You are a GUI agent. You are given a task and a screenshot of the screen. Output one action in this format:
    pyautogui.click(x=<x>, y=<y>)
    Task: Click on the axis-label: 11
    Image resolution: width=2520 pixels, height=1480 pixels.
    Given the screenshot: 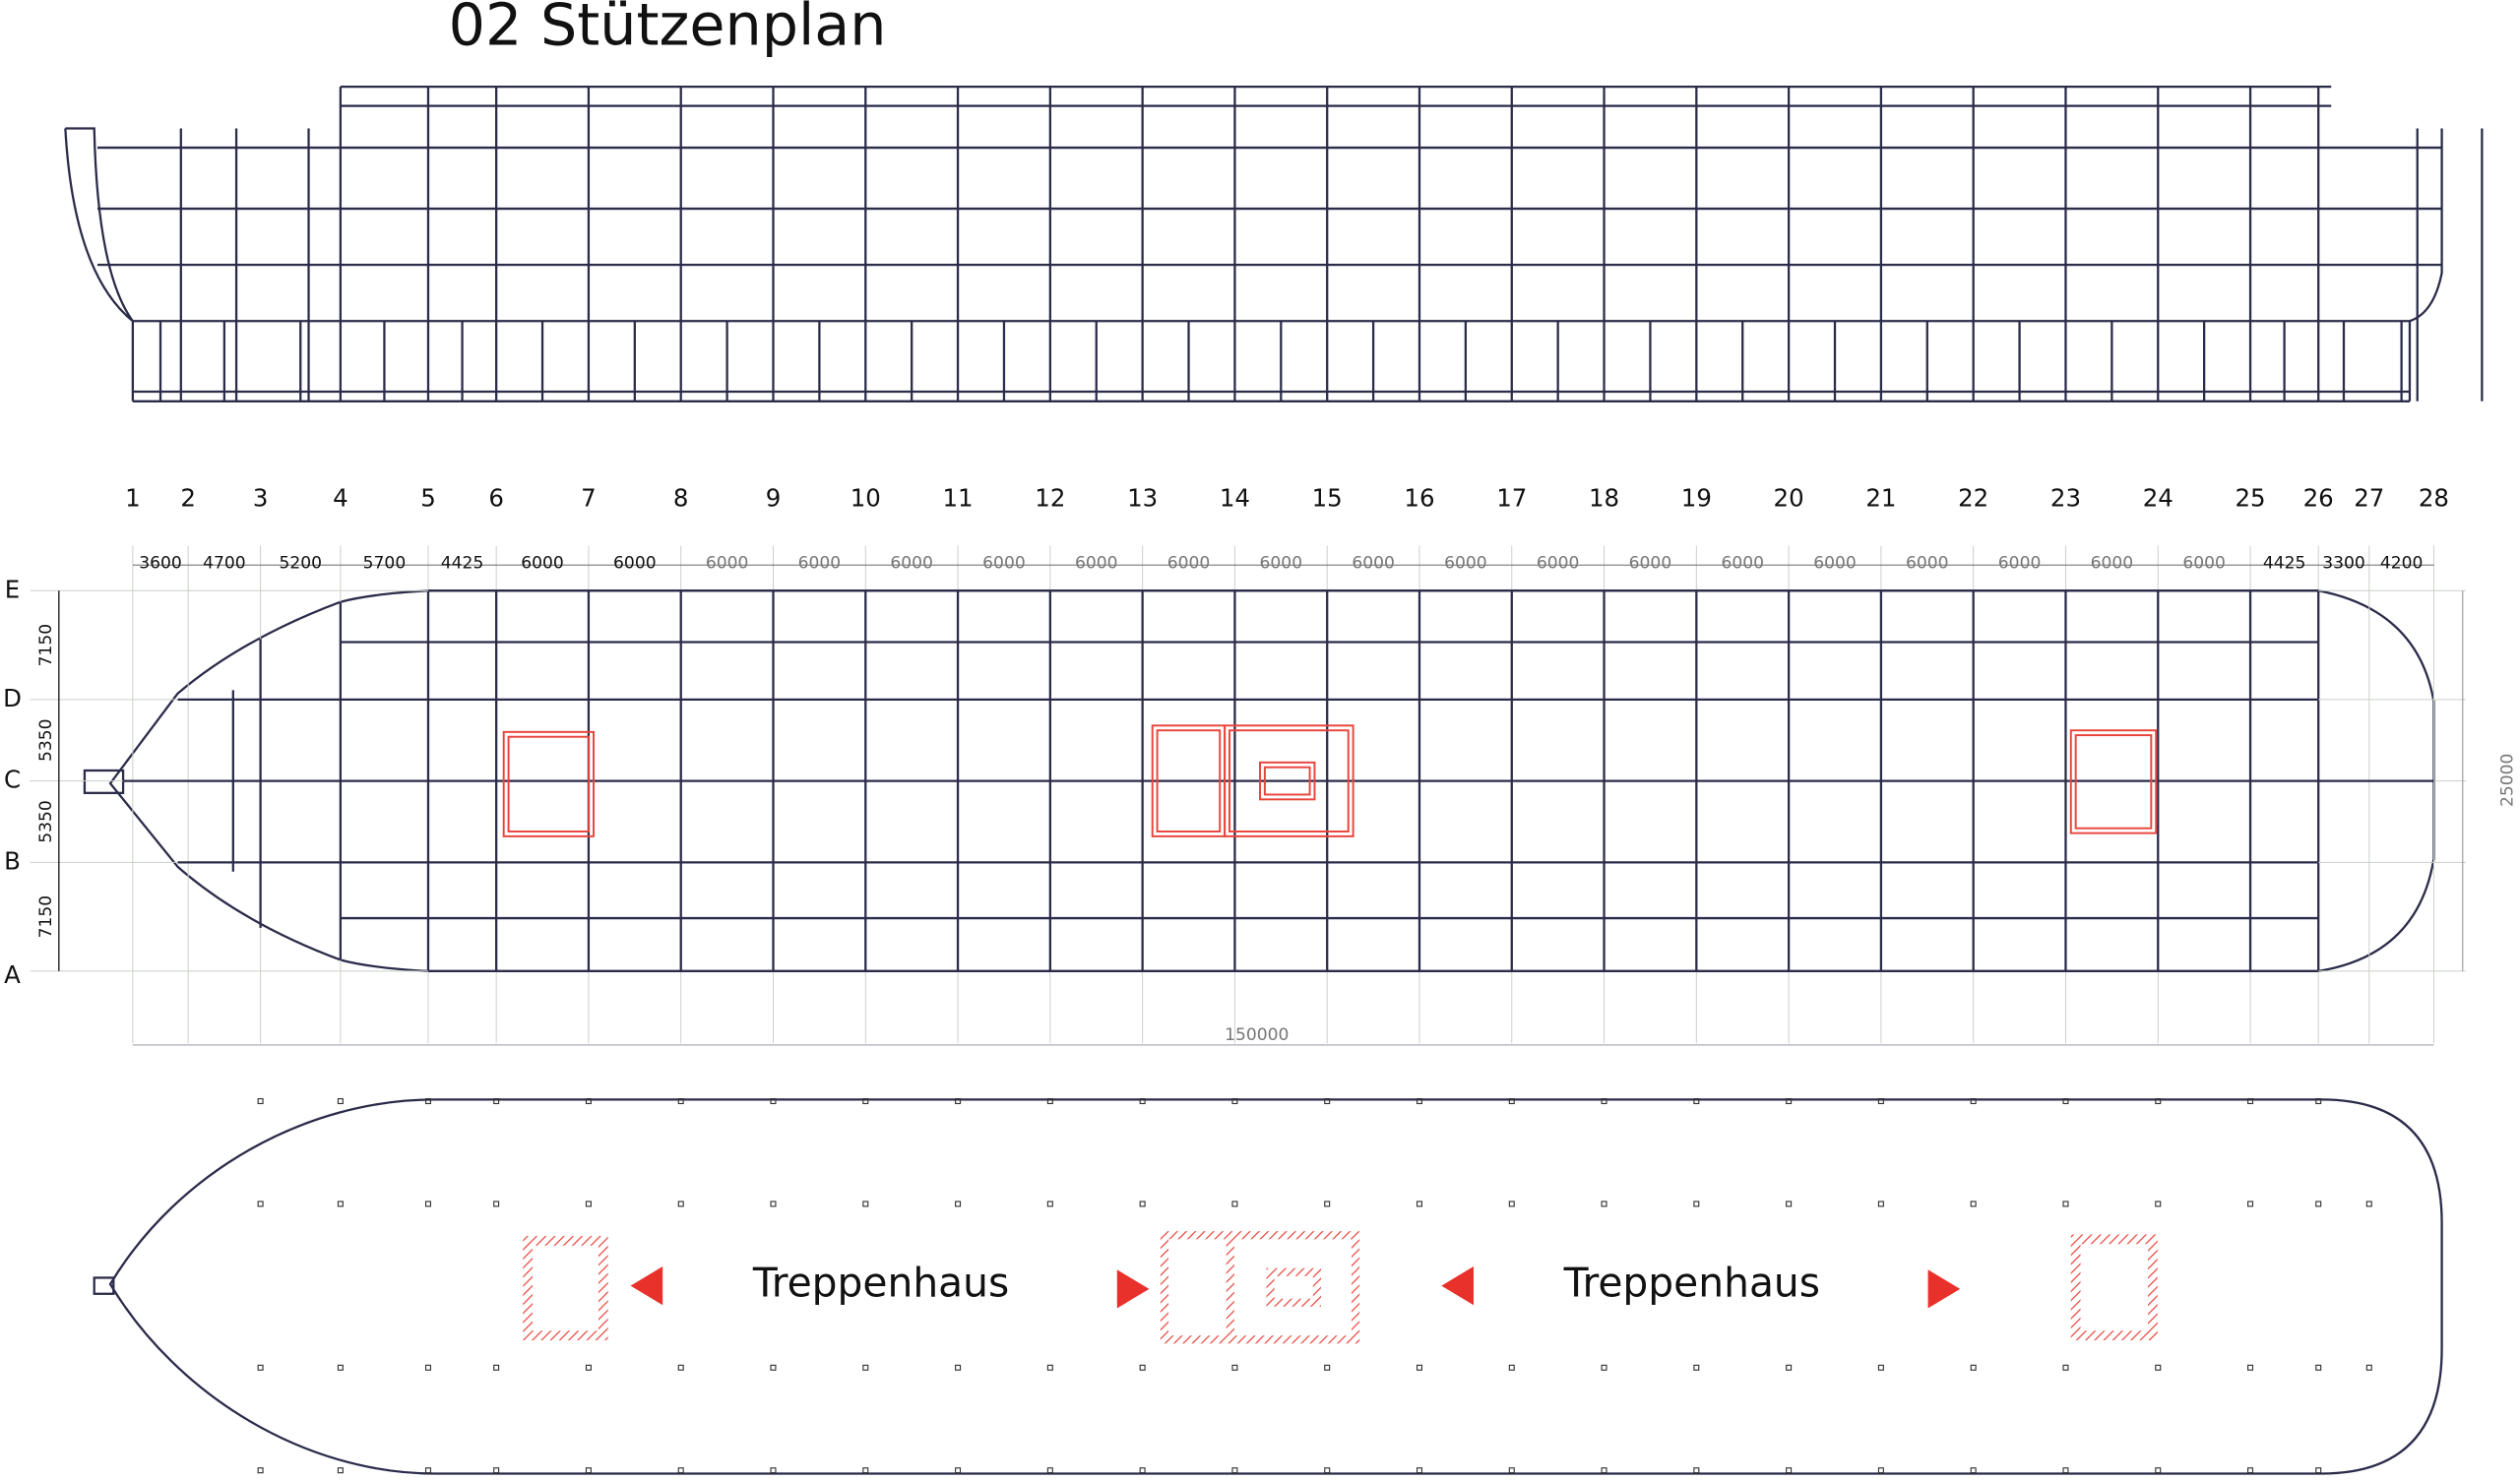 What is the action you would take?
    pyautogui.click(x=958, y=498)
    